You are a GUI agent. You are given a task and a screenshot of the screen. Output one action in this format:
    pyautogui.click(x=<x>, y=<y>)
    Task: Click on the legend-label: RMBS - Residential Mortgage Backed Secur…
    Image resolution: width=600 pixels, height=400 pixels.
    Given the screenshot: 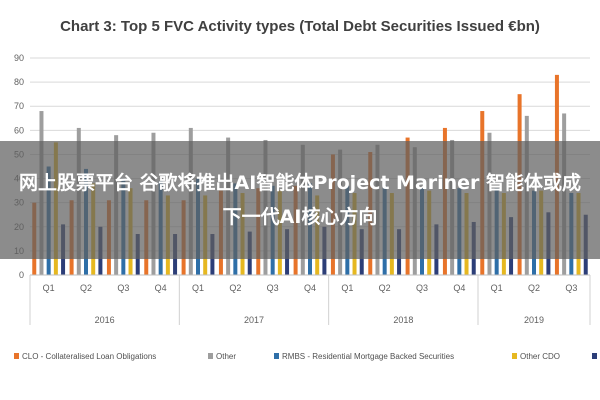 What is the action you would take?
    pyautogui.click(x=368, y=356)
    